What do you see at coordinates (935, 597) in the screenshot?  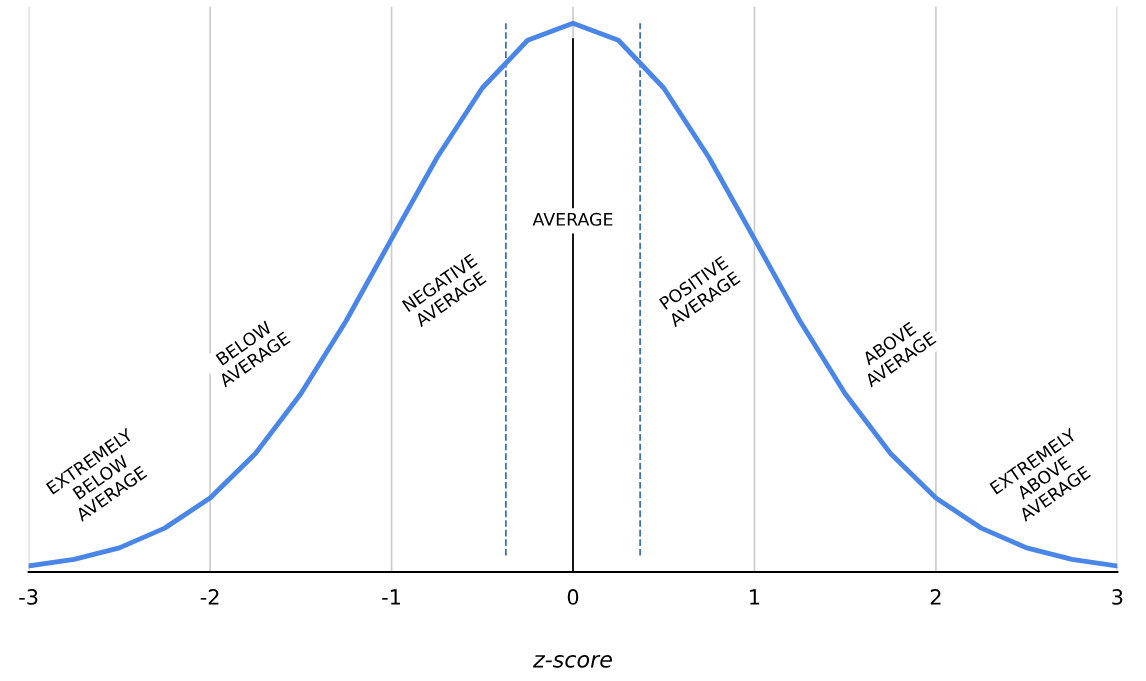 I see `x-tick-label: 2` at bounding box center [935, 597].